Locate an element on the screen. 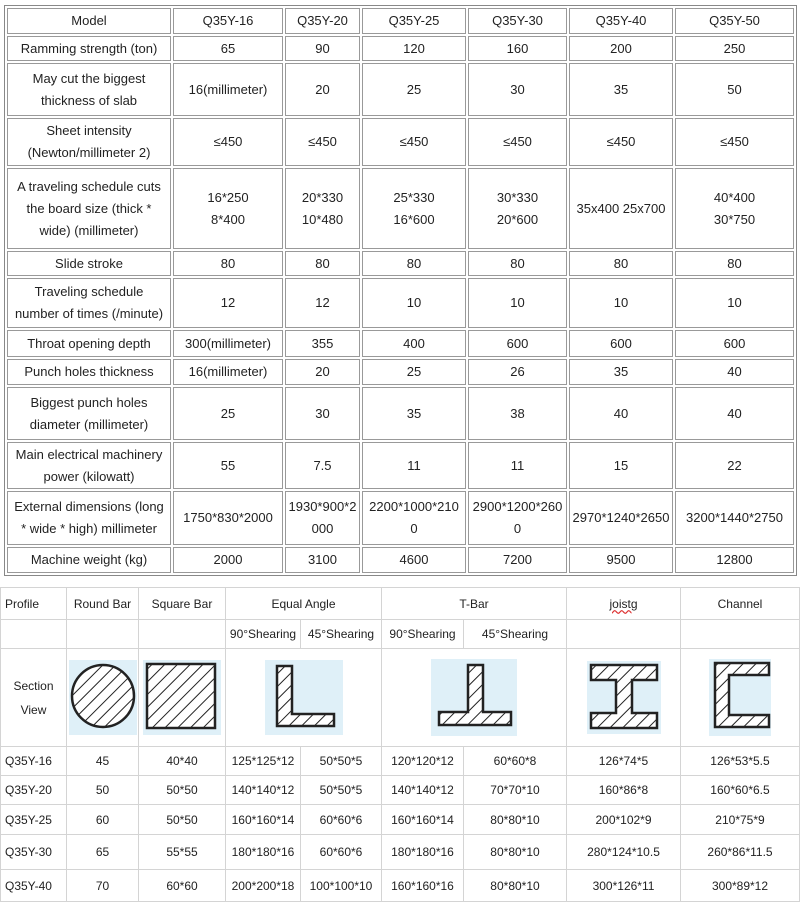 The height and width of the screenshot is (902, 800). table-cell: 12800 is located at coordinates (734, 560).